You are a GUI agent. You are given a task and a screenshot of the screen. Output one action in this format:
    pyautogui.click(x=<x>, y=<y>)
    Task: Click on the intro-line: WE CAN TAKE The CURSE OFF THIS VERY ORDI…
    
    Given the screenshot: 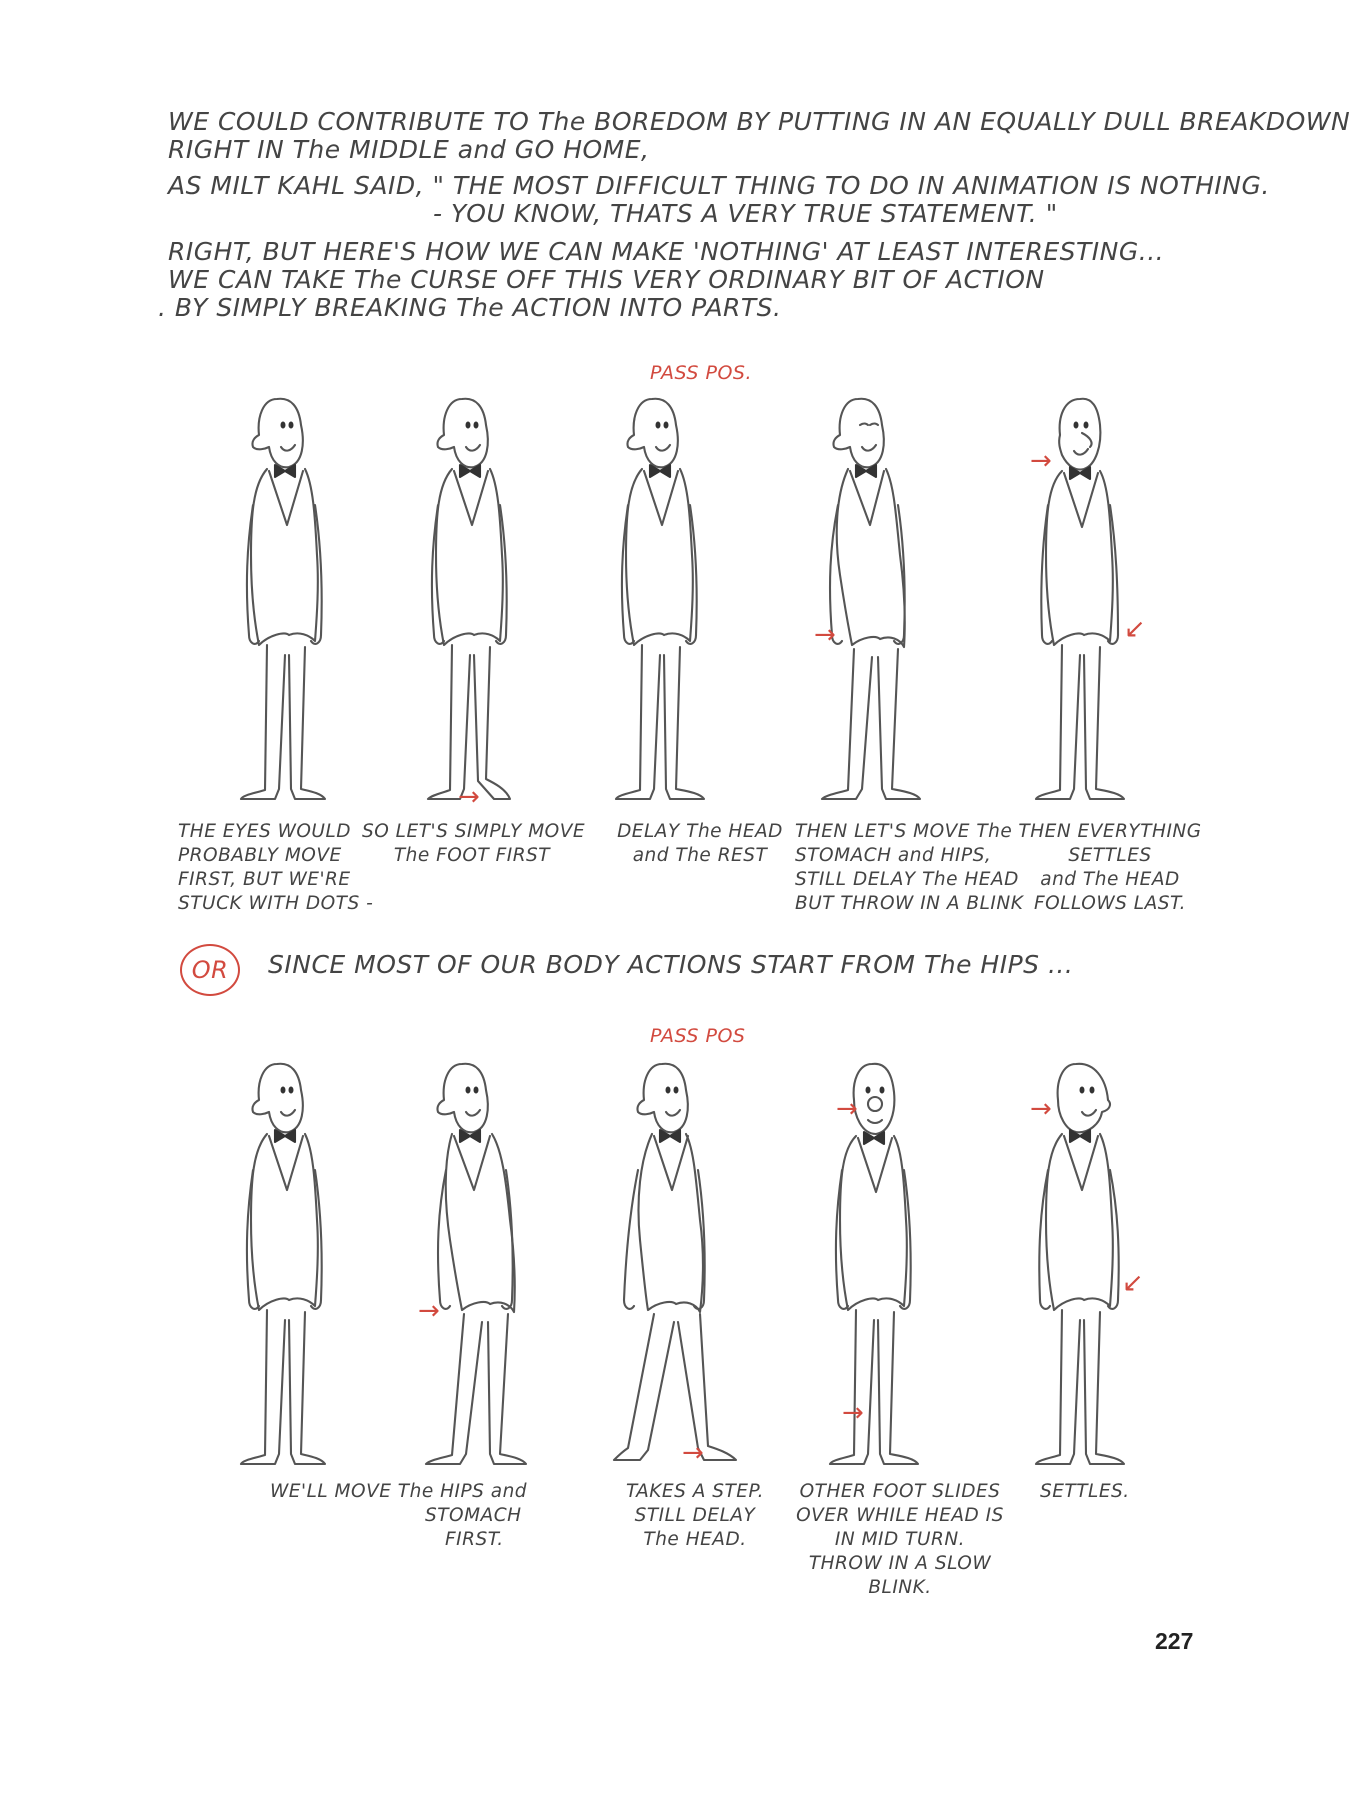 What is the action you would take?
    pyautogui.click(x=606, y=279)
    